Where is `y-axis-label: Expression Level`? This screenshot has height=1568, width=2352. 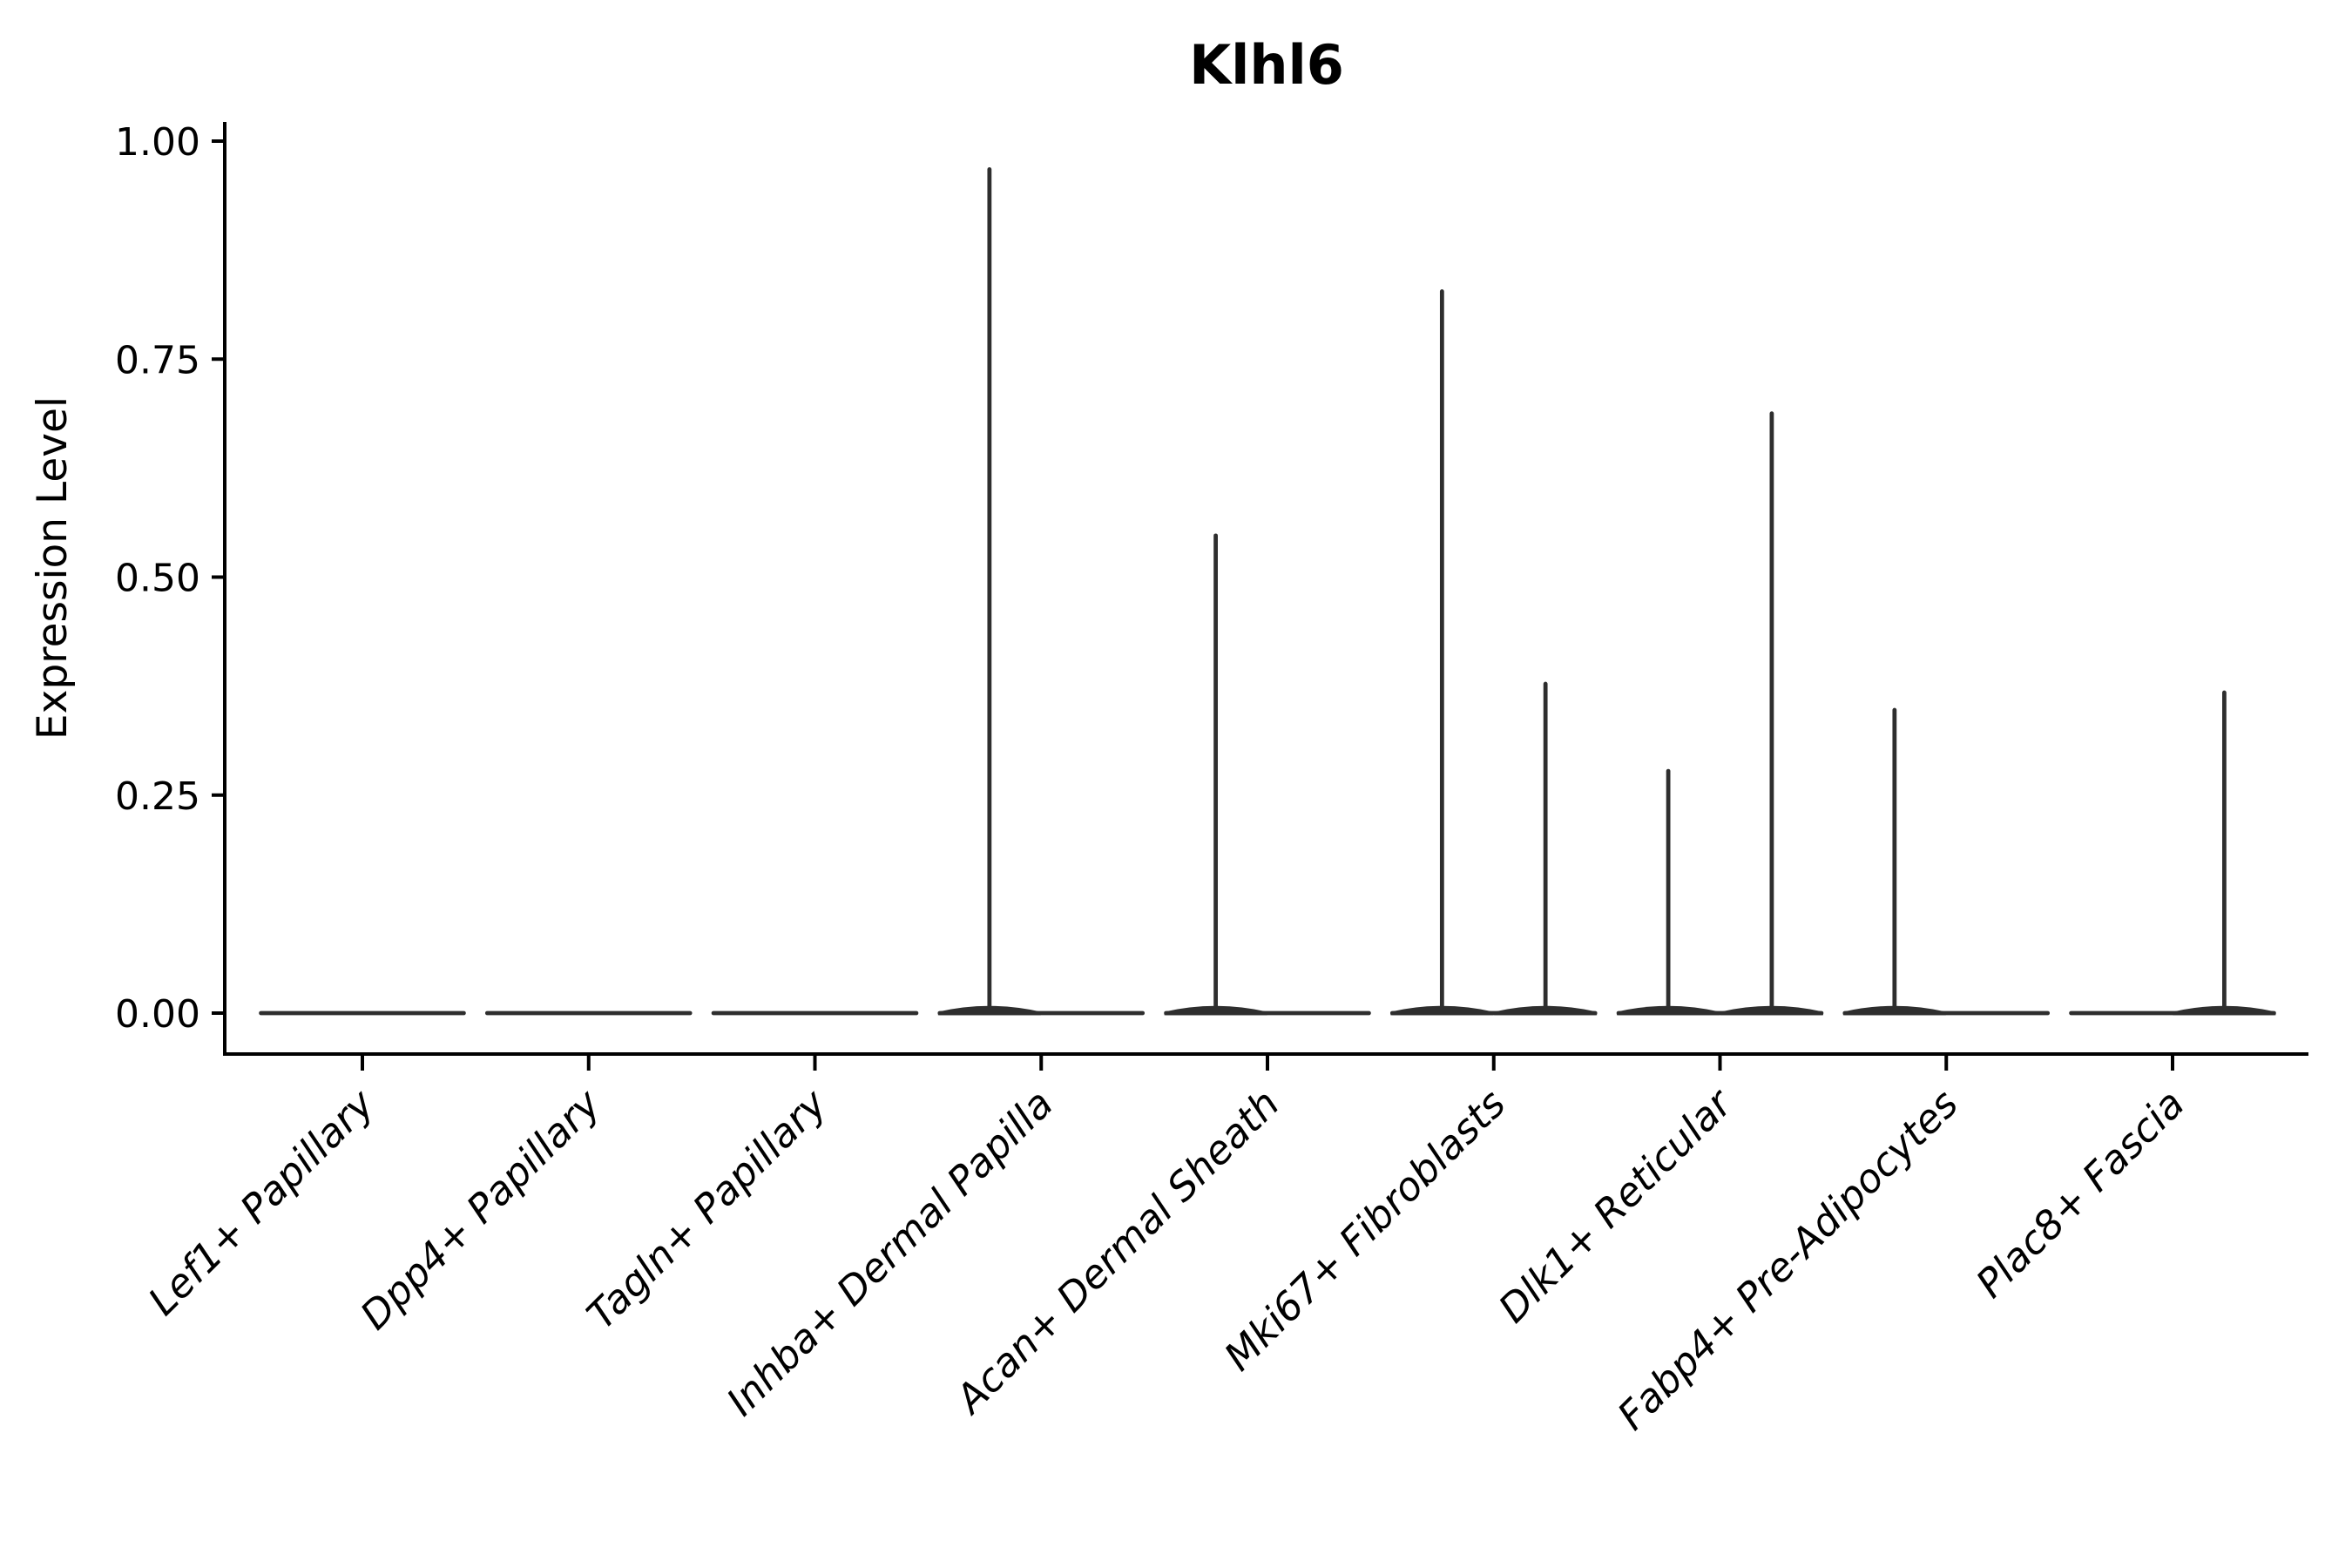
y-axis-label: Expression Level is located at coordinates (53, 568).